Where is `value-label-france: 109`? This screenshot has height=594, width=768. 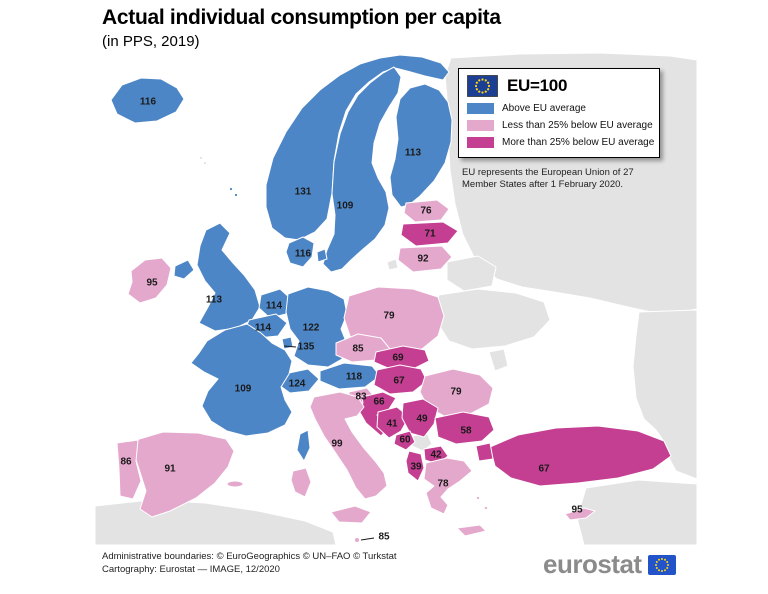
value-label-france: 109 is located at coordinates (243, 389).